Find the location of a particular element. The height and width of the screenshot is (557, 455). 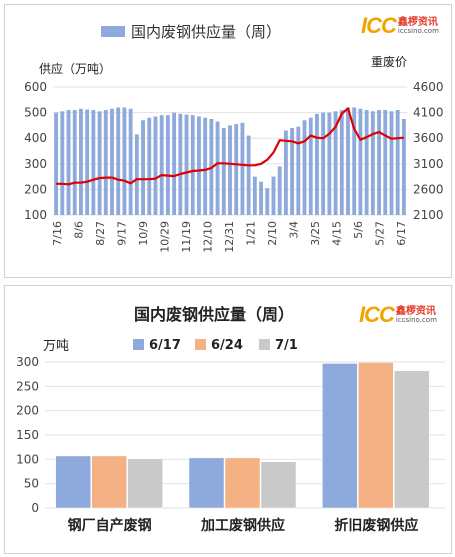

chart-title: 国内废钢供应量（周） is located at coordinates (214, 314).